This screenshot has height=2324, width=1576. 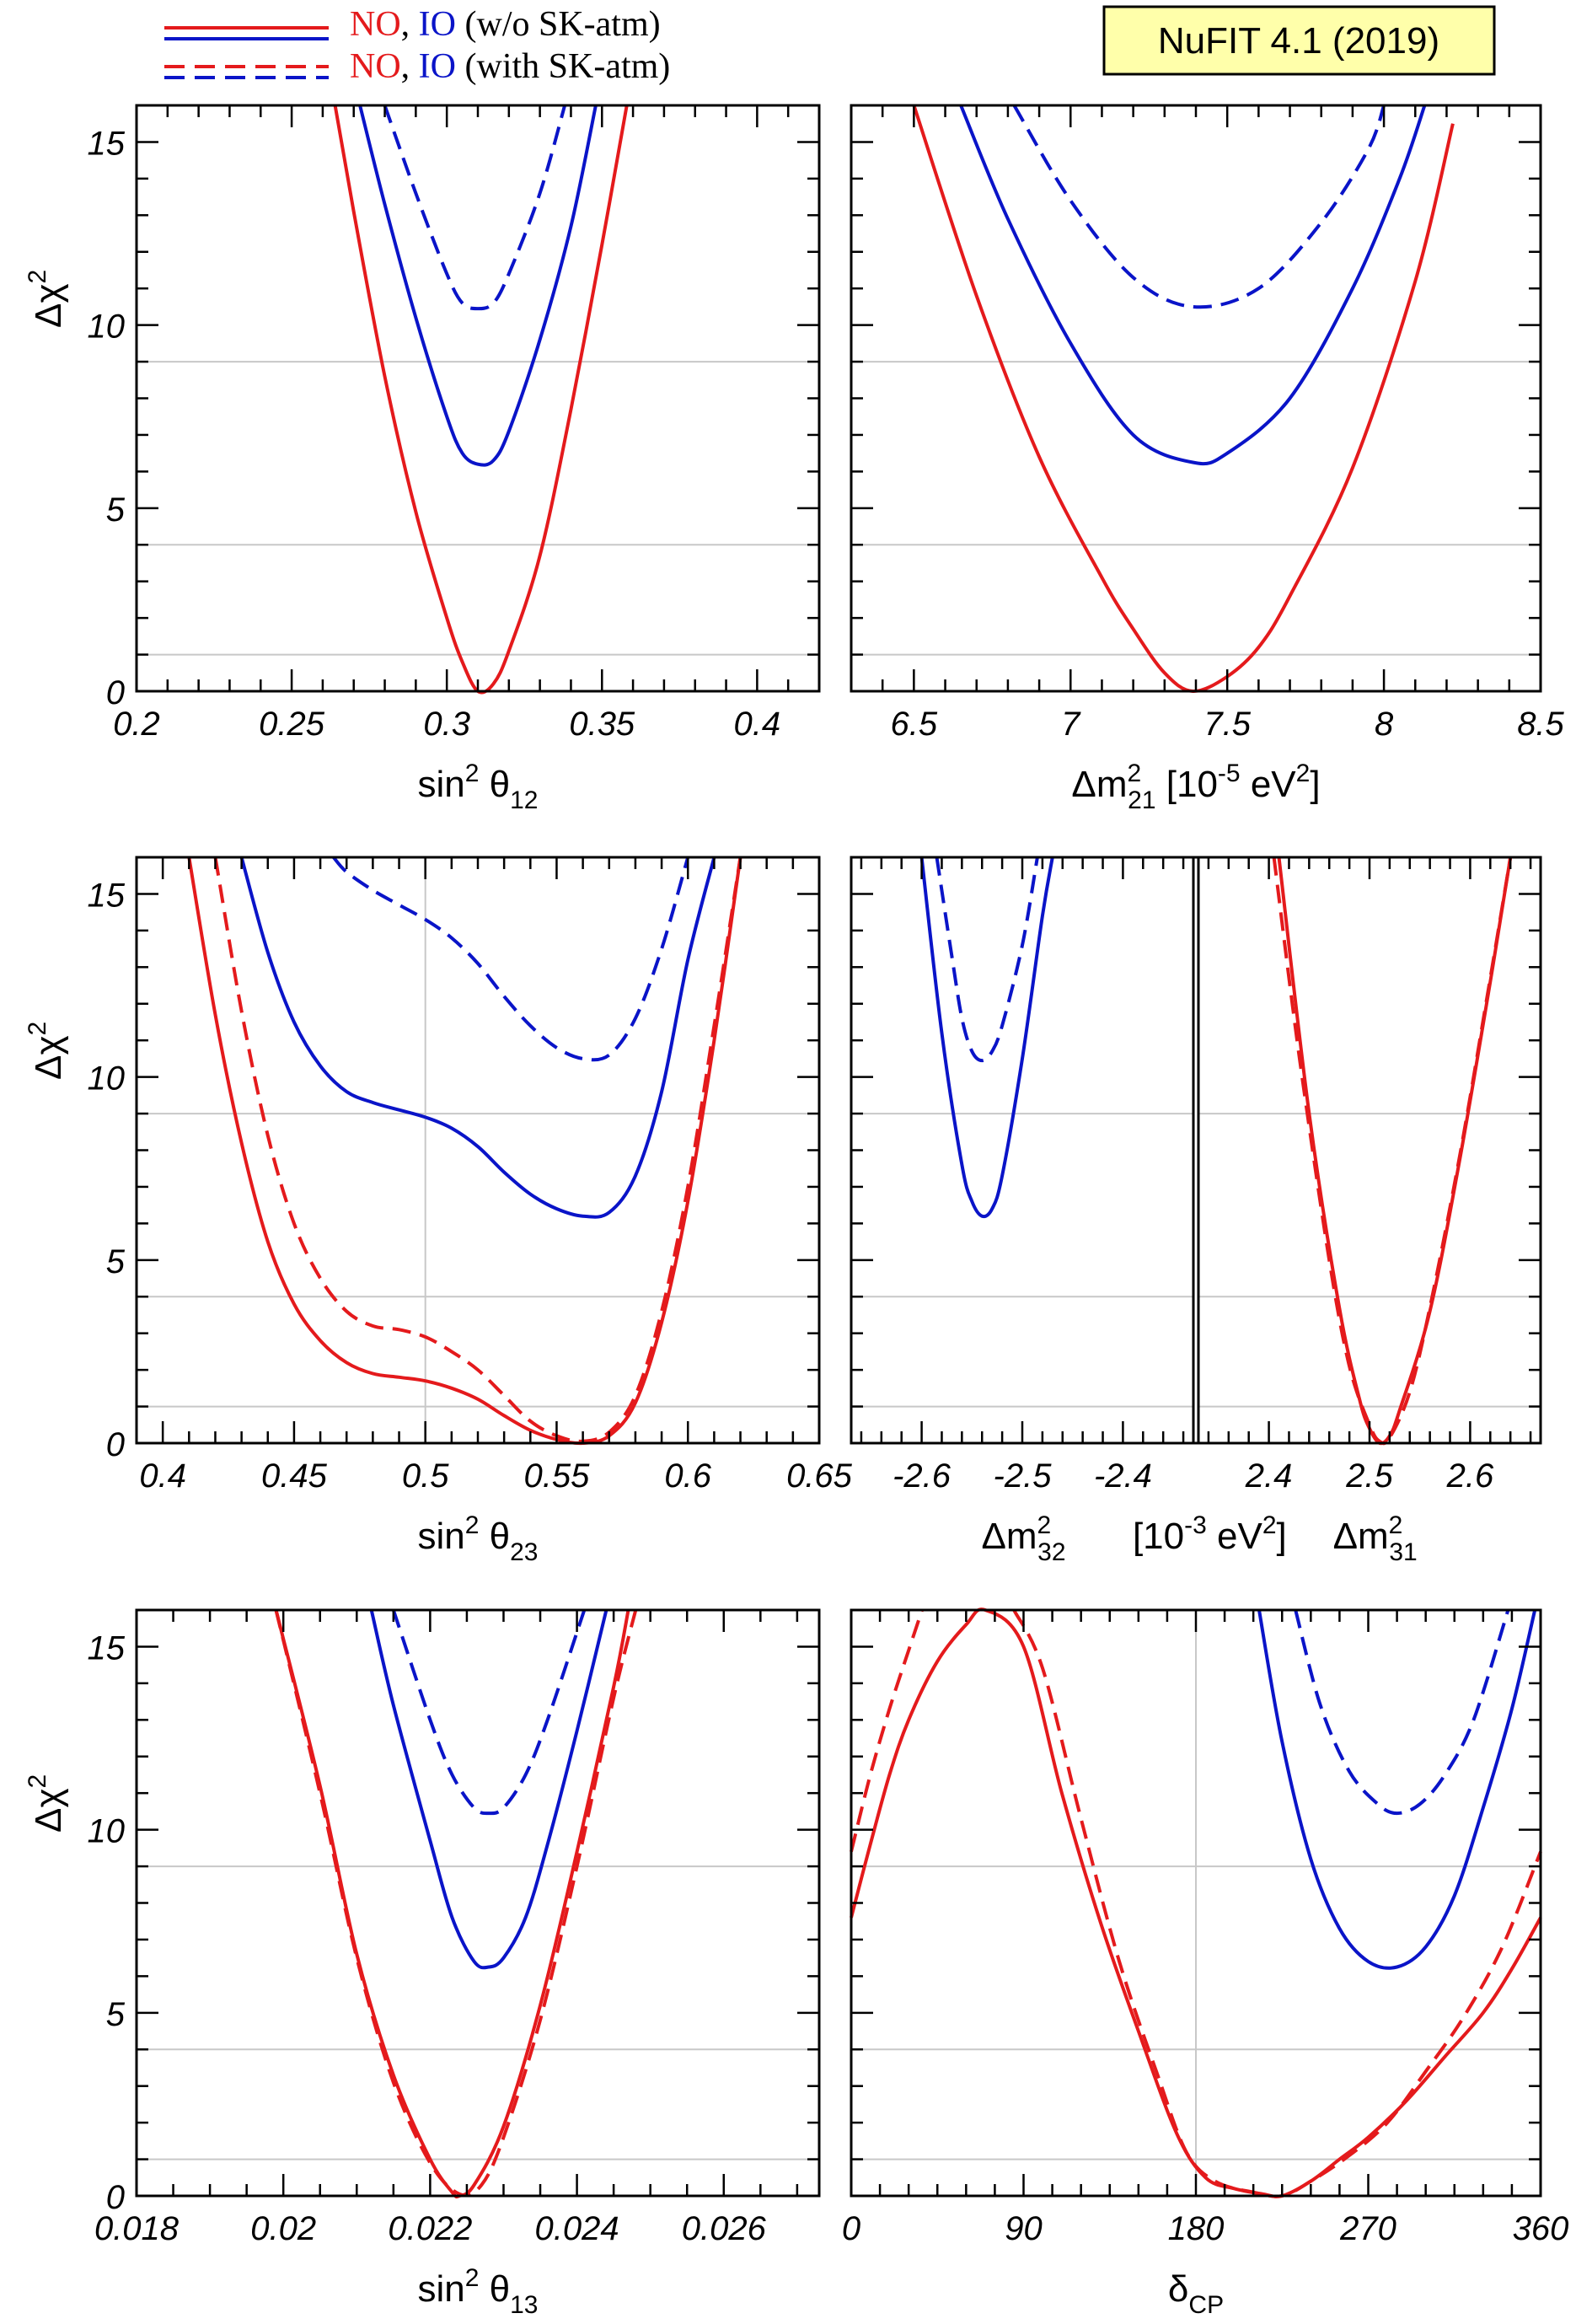 What do you see at coordinates (1540, 724) in the screenshot?
I see `x-tick-label: 8.5` at bounding box center [1540, 724].